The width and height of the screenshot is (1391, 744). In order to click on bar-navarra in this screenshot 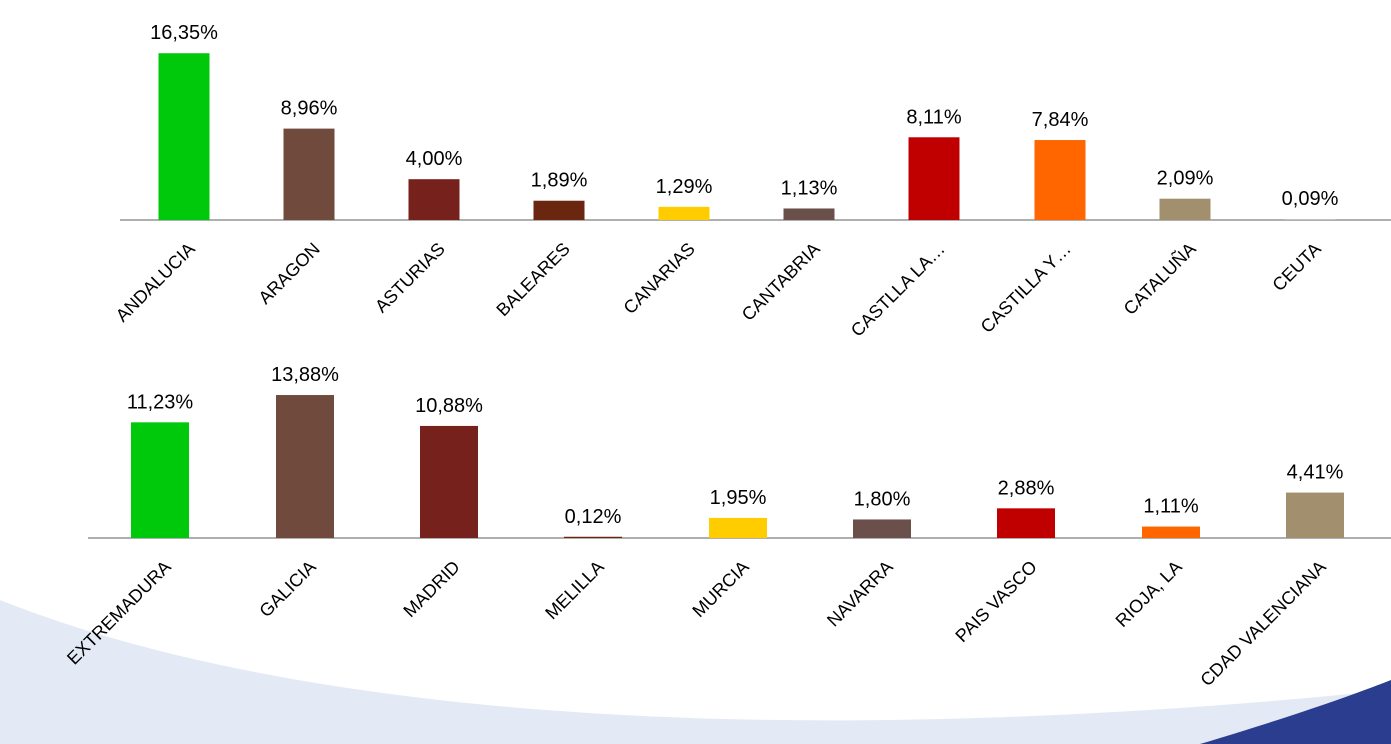, I will do `click(882, 528)`.